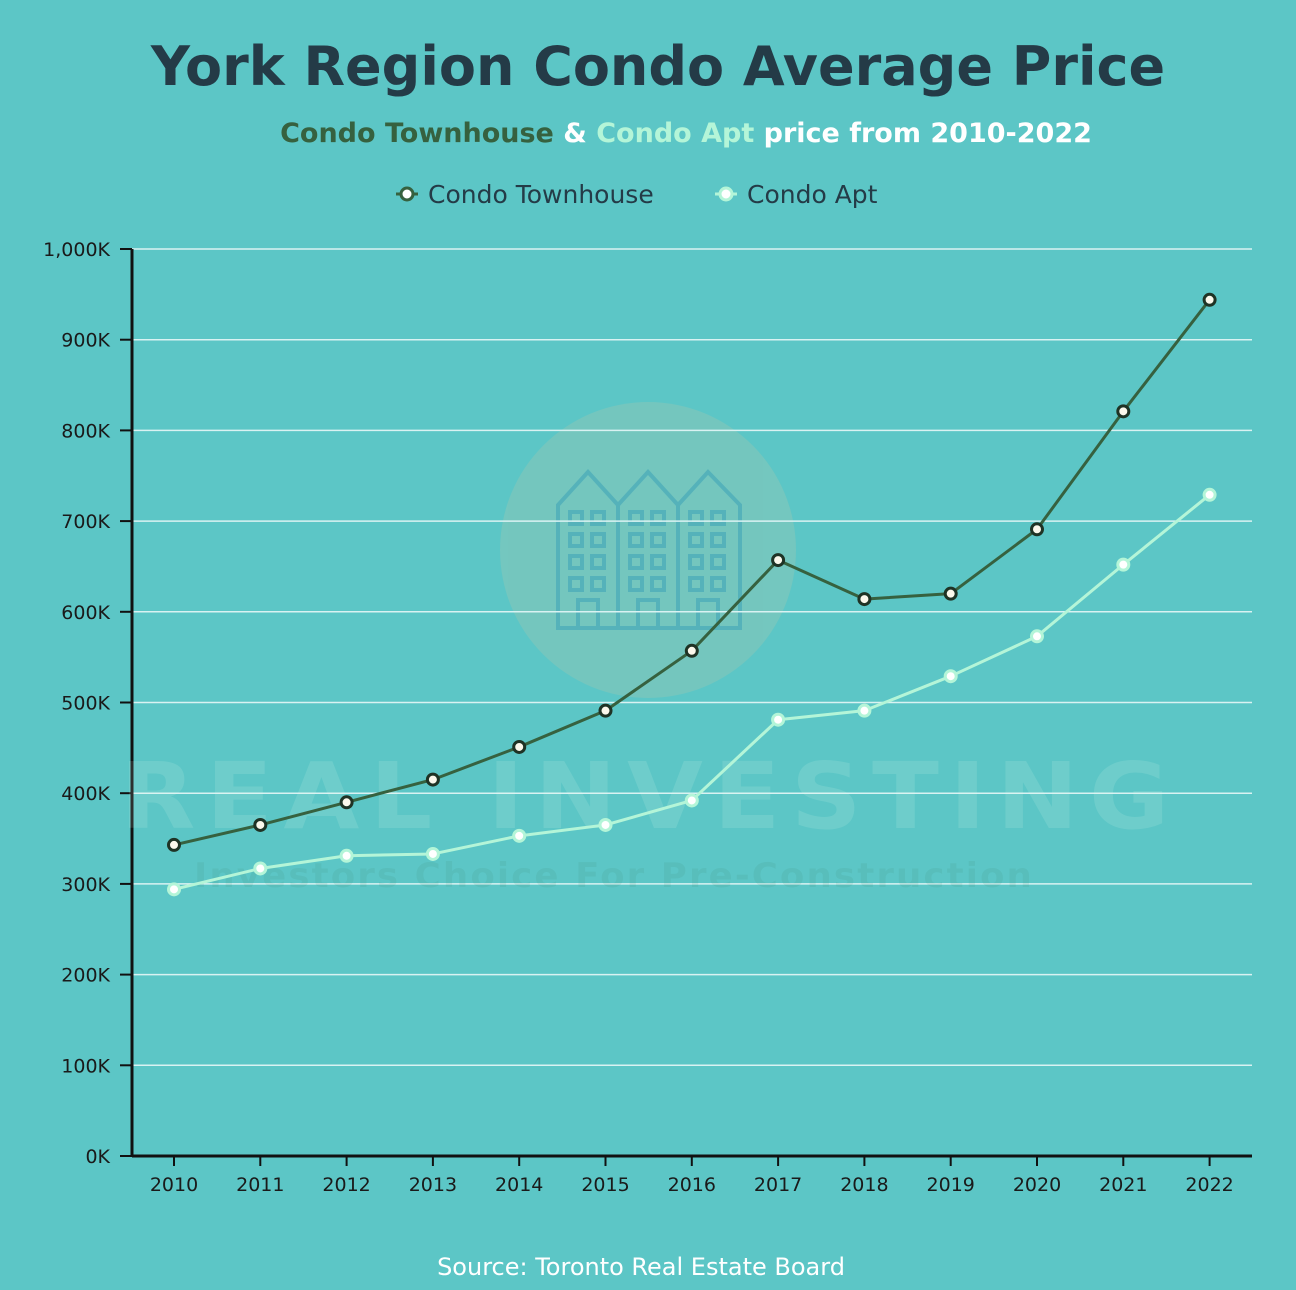 Image resolution: width=1296 pixels, height=1290 pixels. I want to click on x-tick-label: 2020, so click(1037, 1185).